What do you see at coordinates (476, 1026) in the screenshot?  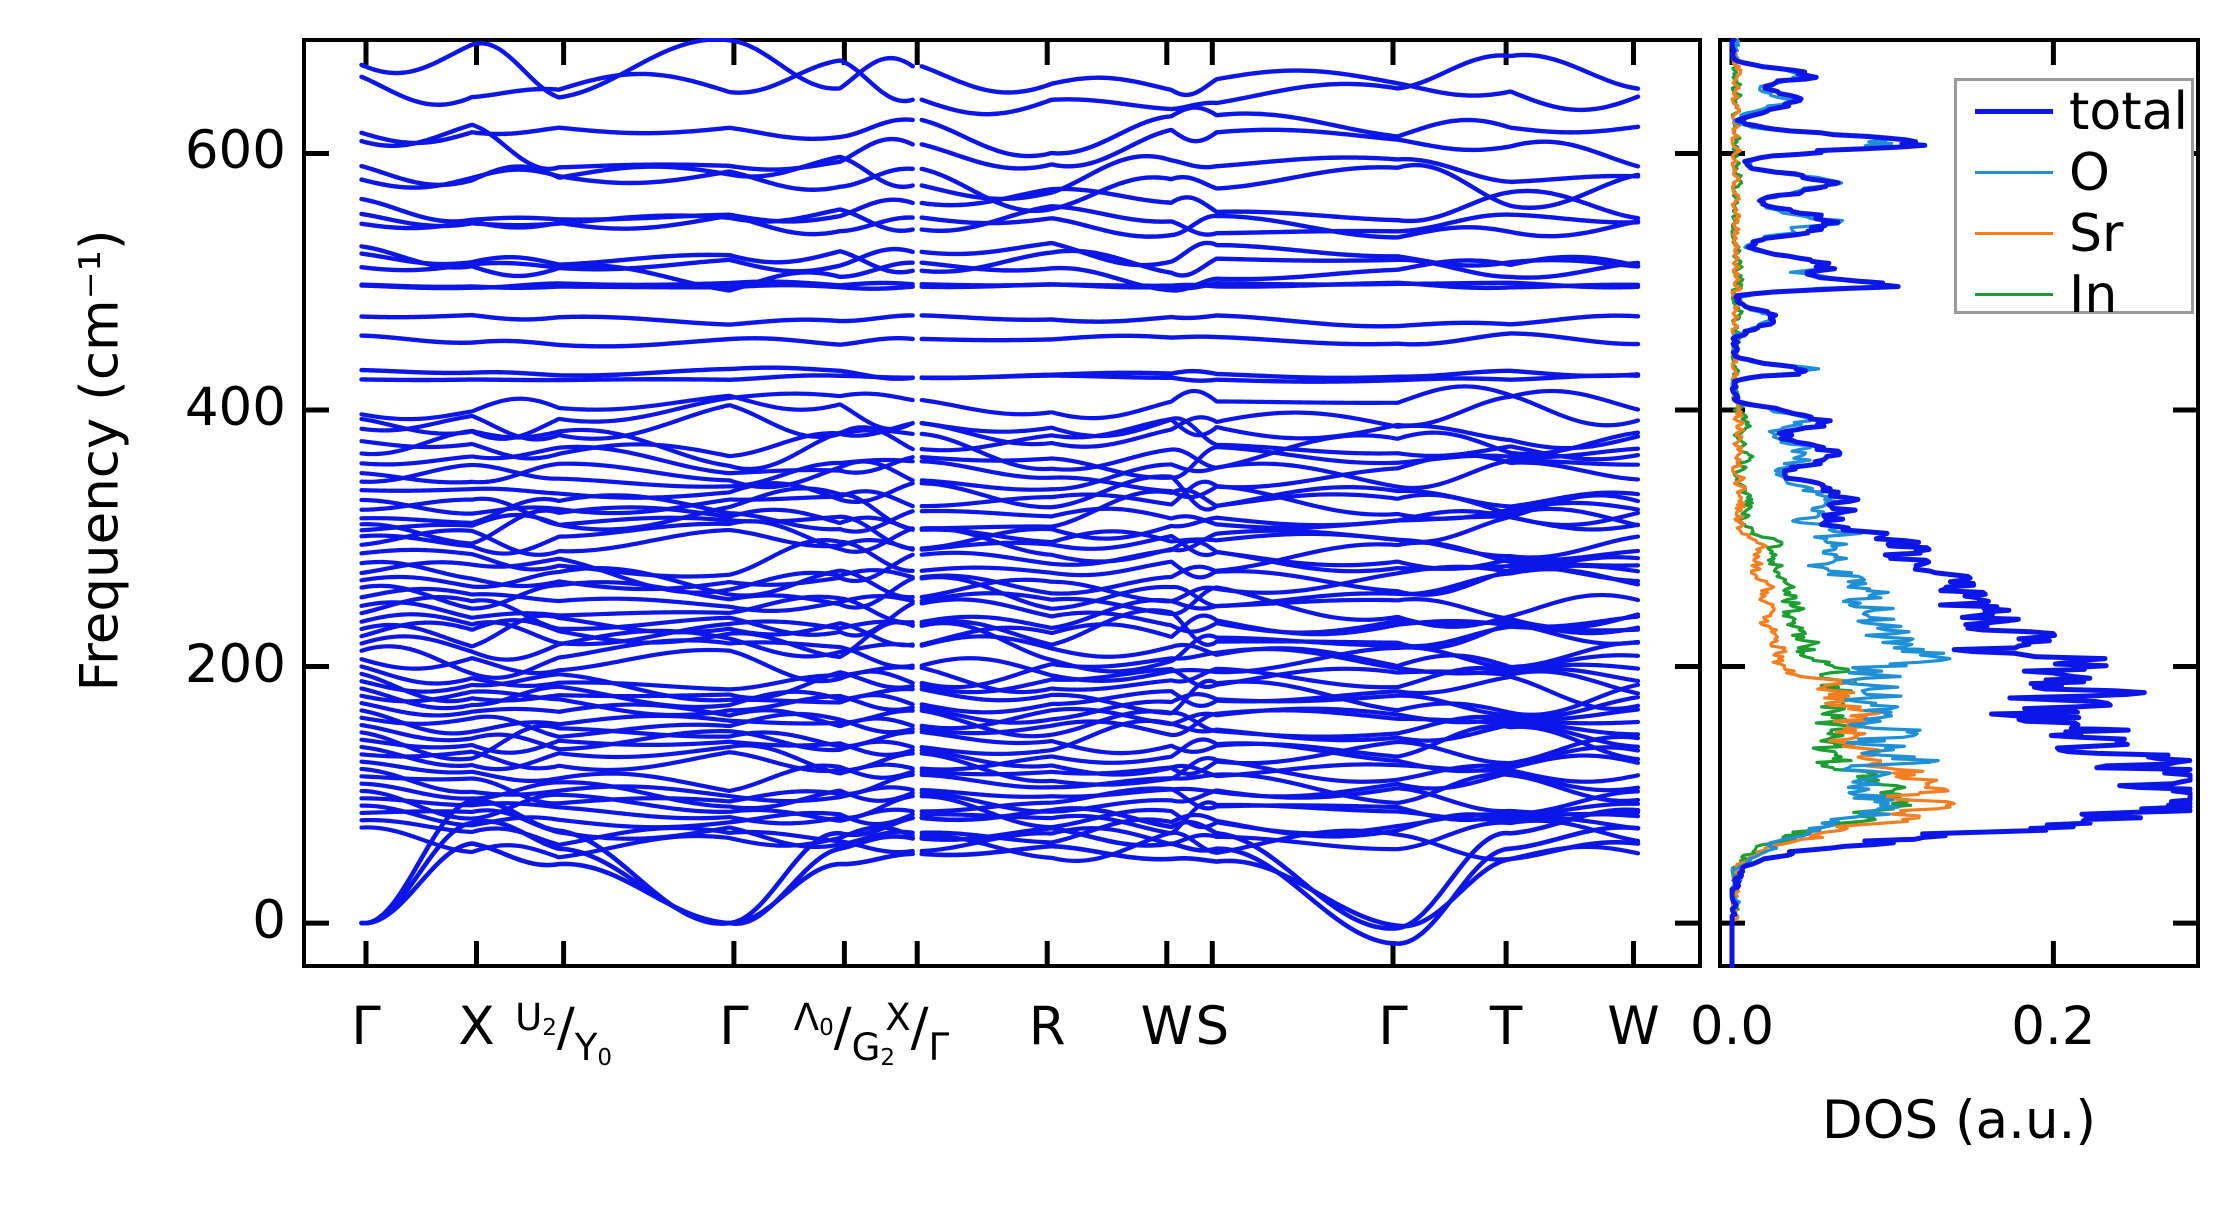 I see `x-tick-label: X` at bounding box center [476, 1026].